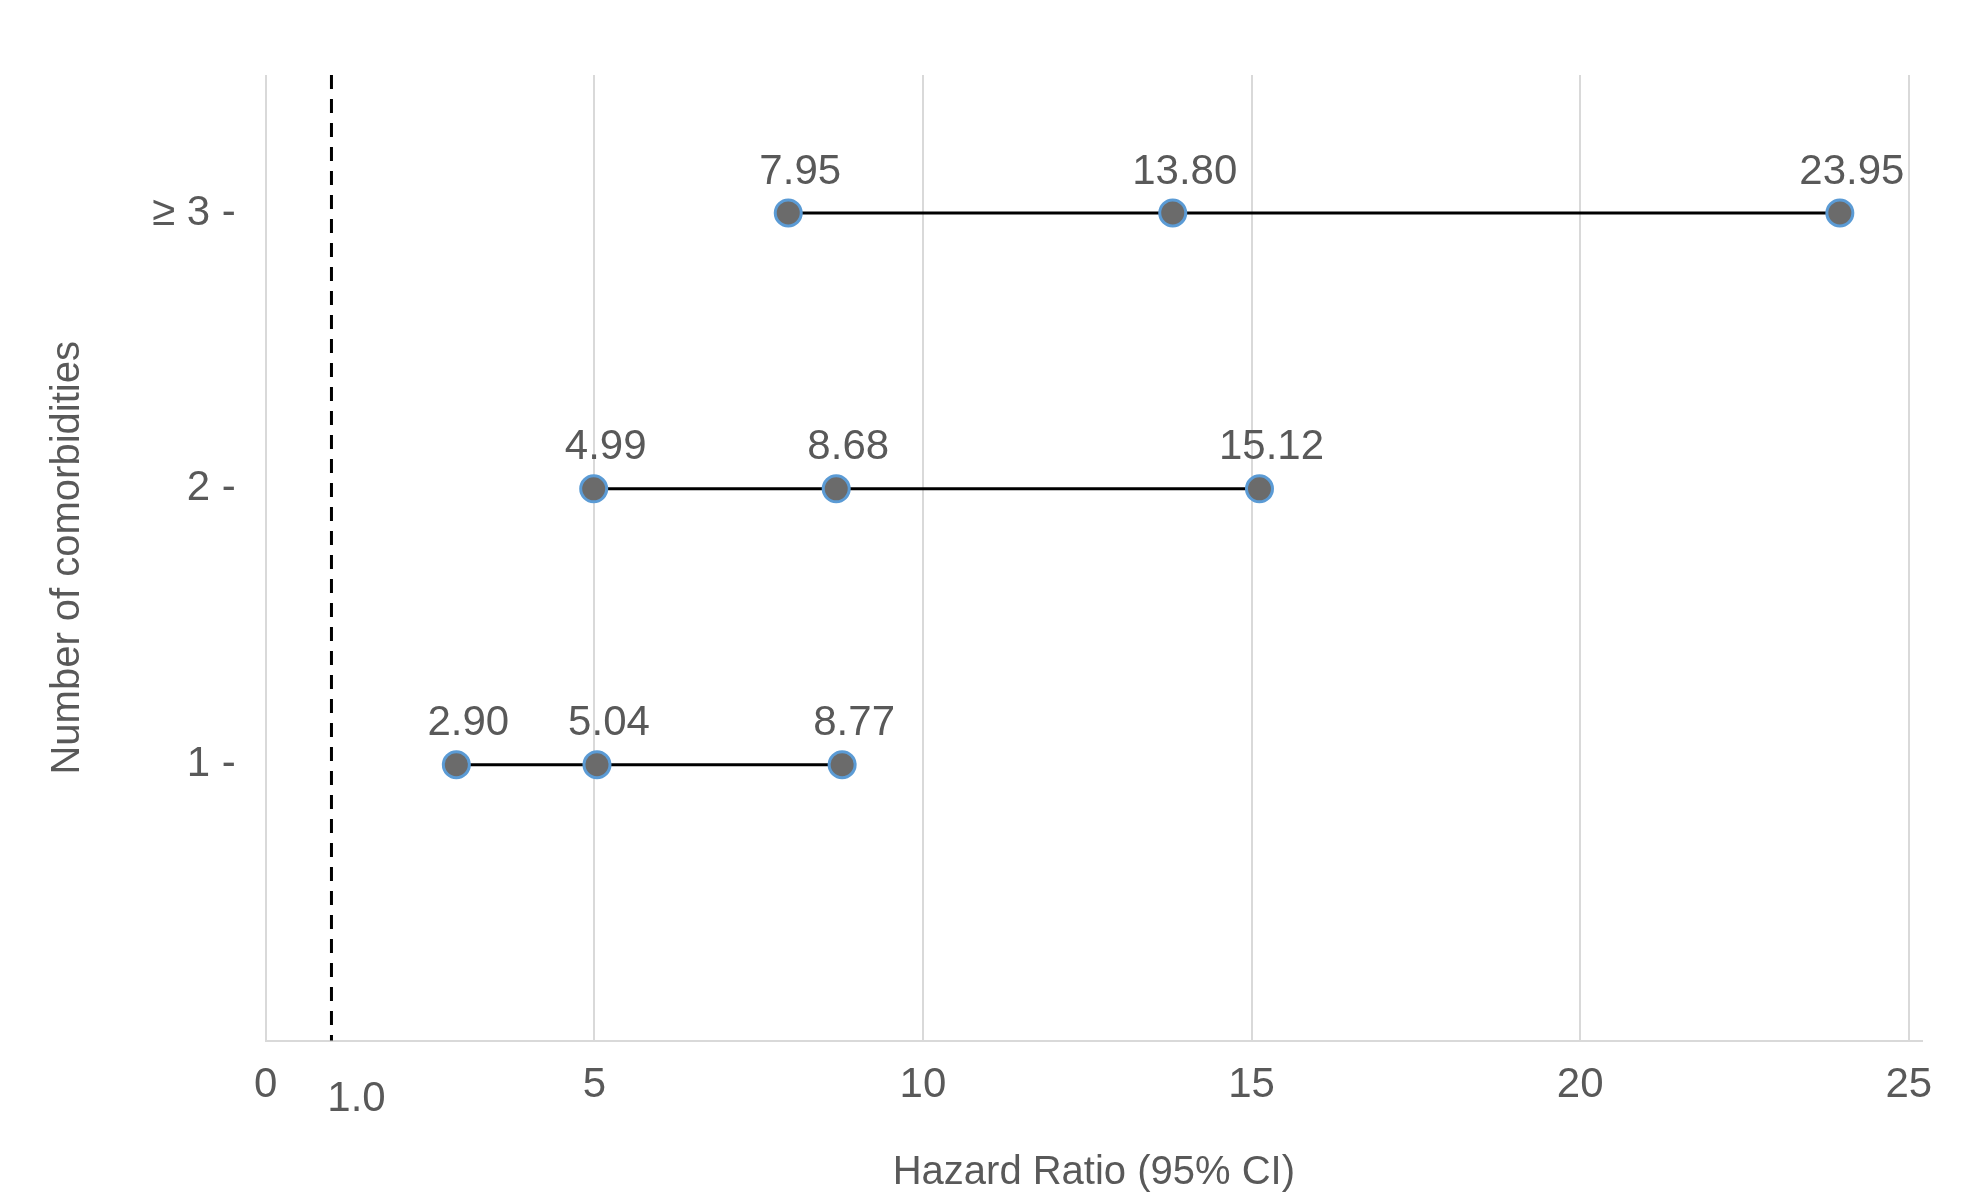 Image resolution: width=1962 pixels, height=1201 pixels. Describe the element at coordinates (211, 762) in the screenshot. I see `y-tick-label: 1 -` at that location.